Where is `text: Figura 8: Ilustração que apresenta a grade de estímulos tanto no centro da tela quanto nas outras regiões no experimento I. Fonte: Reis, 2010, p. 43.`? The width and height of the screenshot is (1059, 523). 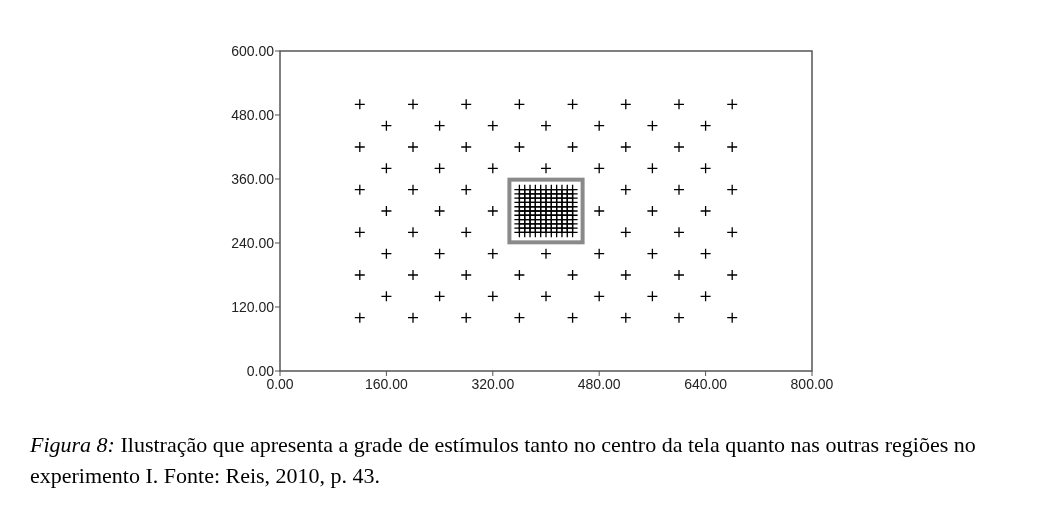 text: Figura 8: Ilustração que apresenta a grade de estímulos tanto no centro da tela quanto nas outras regiões no experimento I. Fonte: Reis, 2010, p. 43. is located at coordinates (502, 460).